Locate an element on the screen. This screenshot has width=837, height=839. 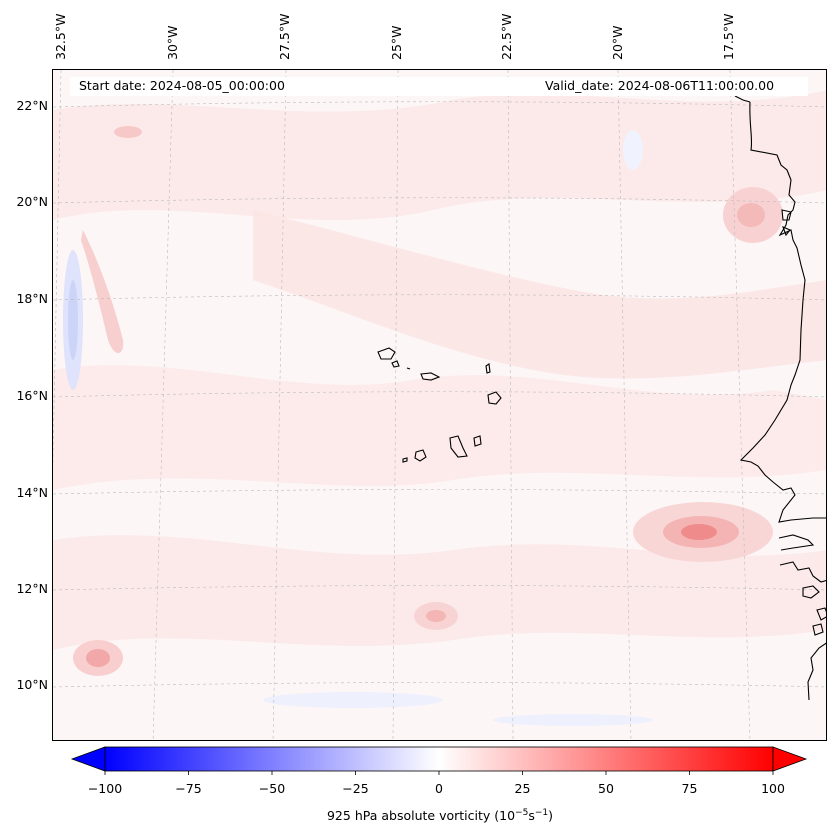
lon-label-27-5: 27.5°W is located at coordinates (284, 36).